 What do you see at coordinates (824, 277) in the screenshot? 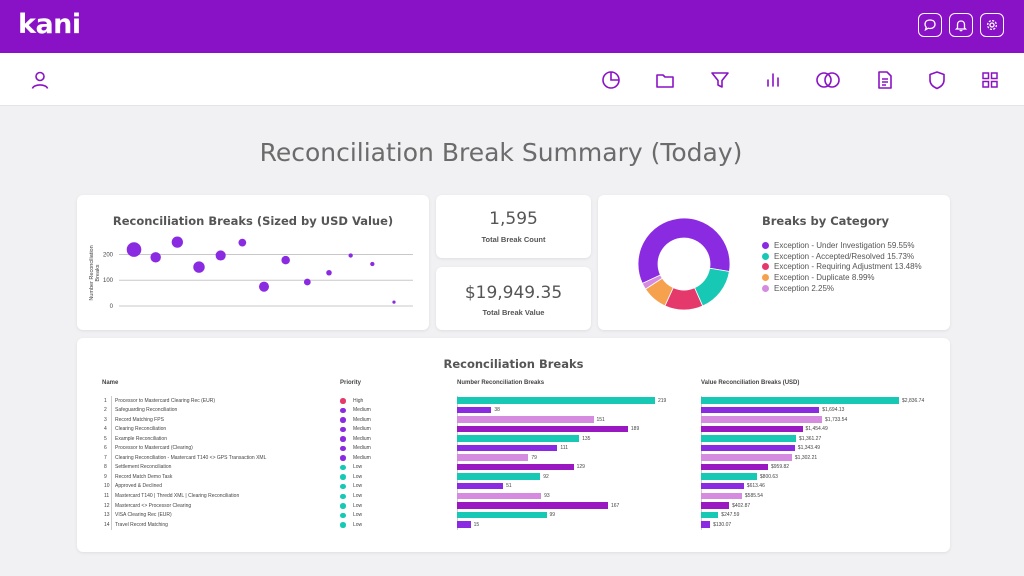
I see `legend-label: Exception - Duplicate 8.99%` at bounding box center [824, 277].